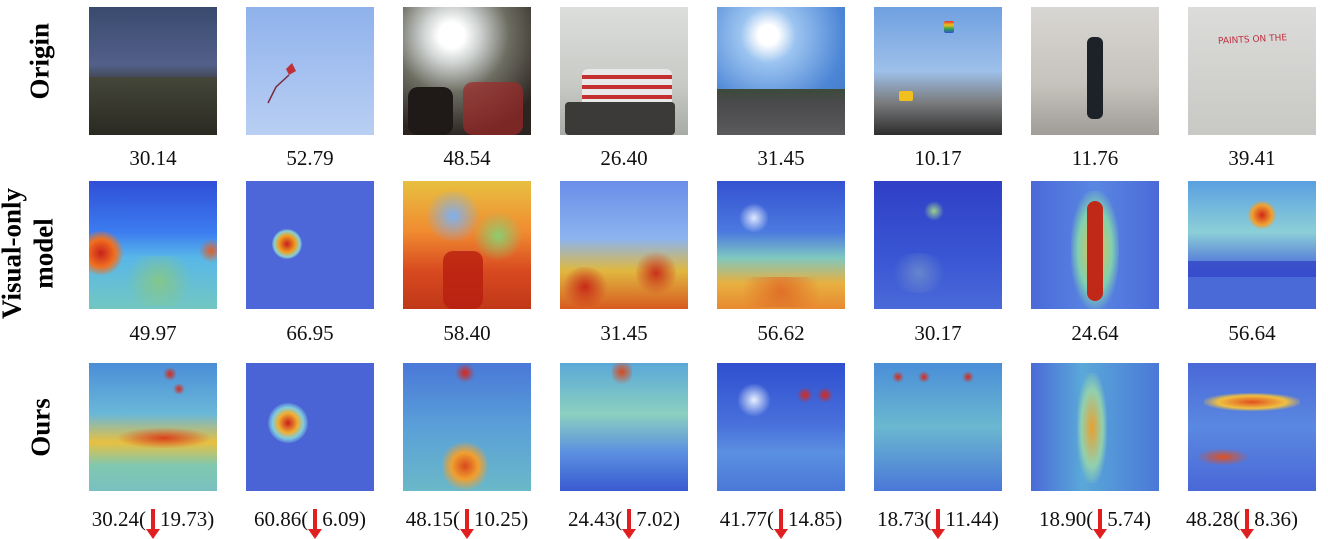 The width and height of the screenshot is (1328, 539). What do you see at coordinates (118, 519) in the screenshot?
I see `ours-score-value-1: 30.24(` at bounding box center [118, 519].